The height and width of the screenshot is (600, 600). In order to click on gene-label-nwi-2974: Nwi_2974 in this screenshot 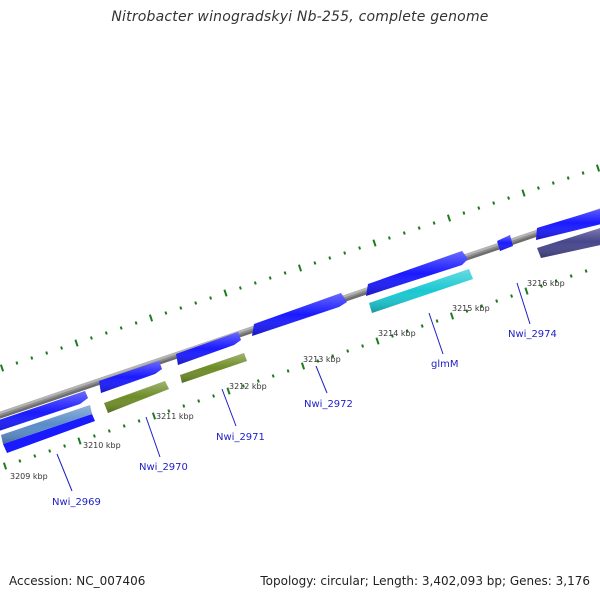, I will do `click(532, 334)`.